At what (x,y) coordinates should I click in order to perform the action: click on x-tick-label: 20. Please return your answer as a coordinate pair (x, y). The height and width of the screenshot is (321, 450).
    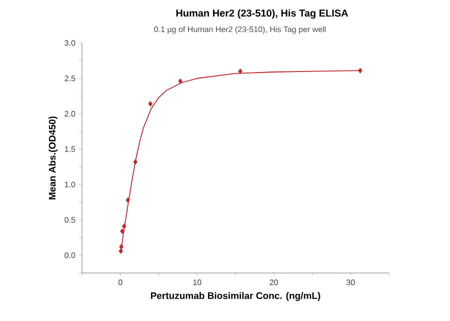
    Looking at the image, I should click on (274, 283).